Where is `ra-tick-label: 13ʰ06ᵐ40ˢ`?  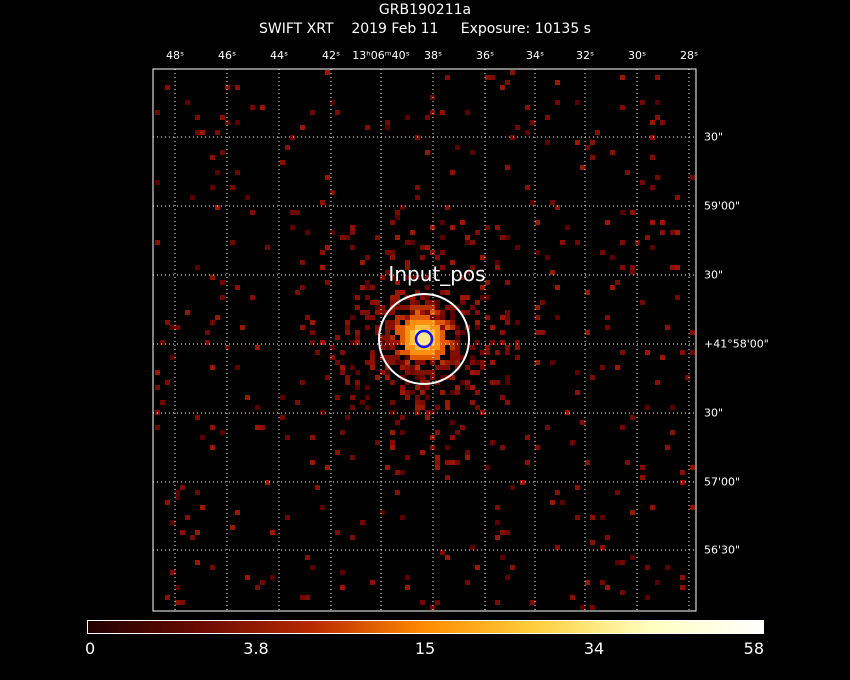
ra-tick-label: 13ʰ06ᵐ40ˢ is located at coordinates (381, 55).